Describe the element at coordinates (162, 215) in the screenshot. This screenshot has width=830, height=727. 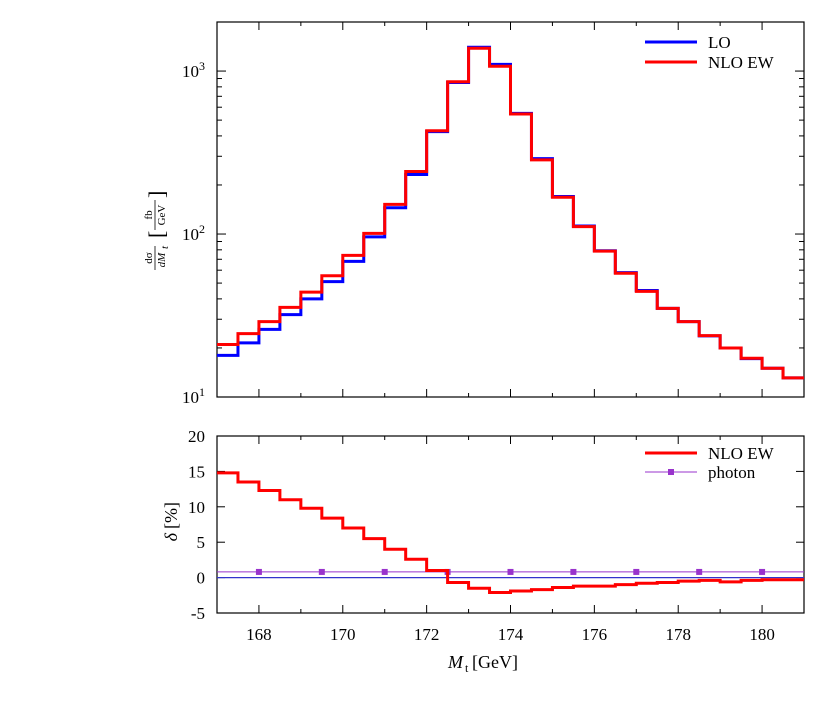
I see `ylabel-bracket-den: GeV` at that location.